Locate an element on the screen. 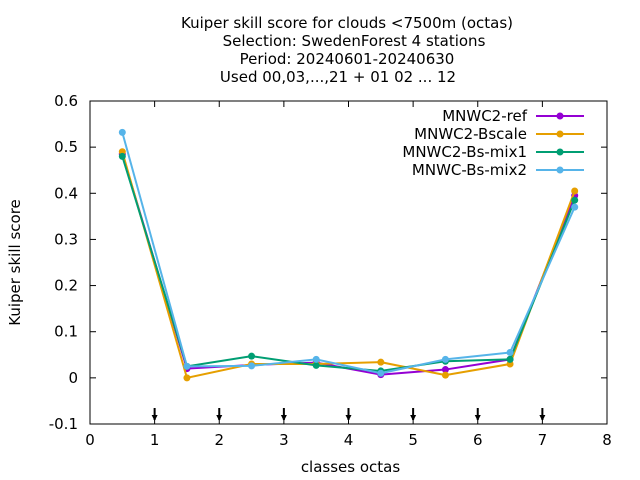  y-tick-label: 0.1 is located at coordinates (66, 332).